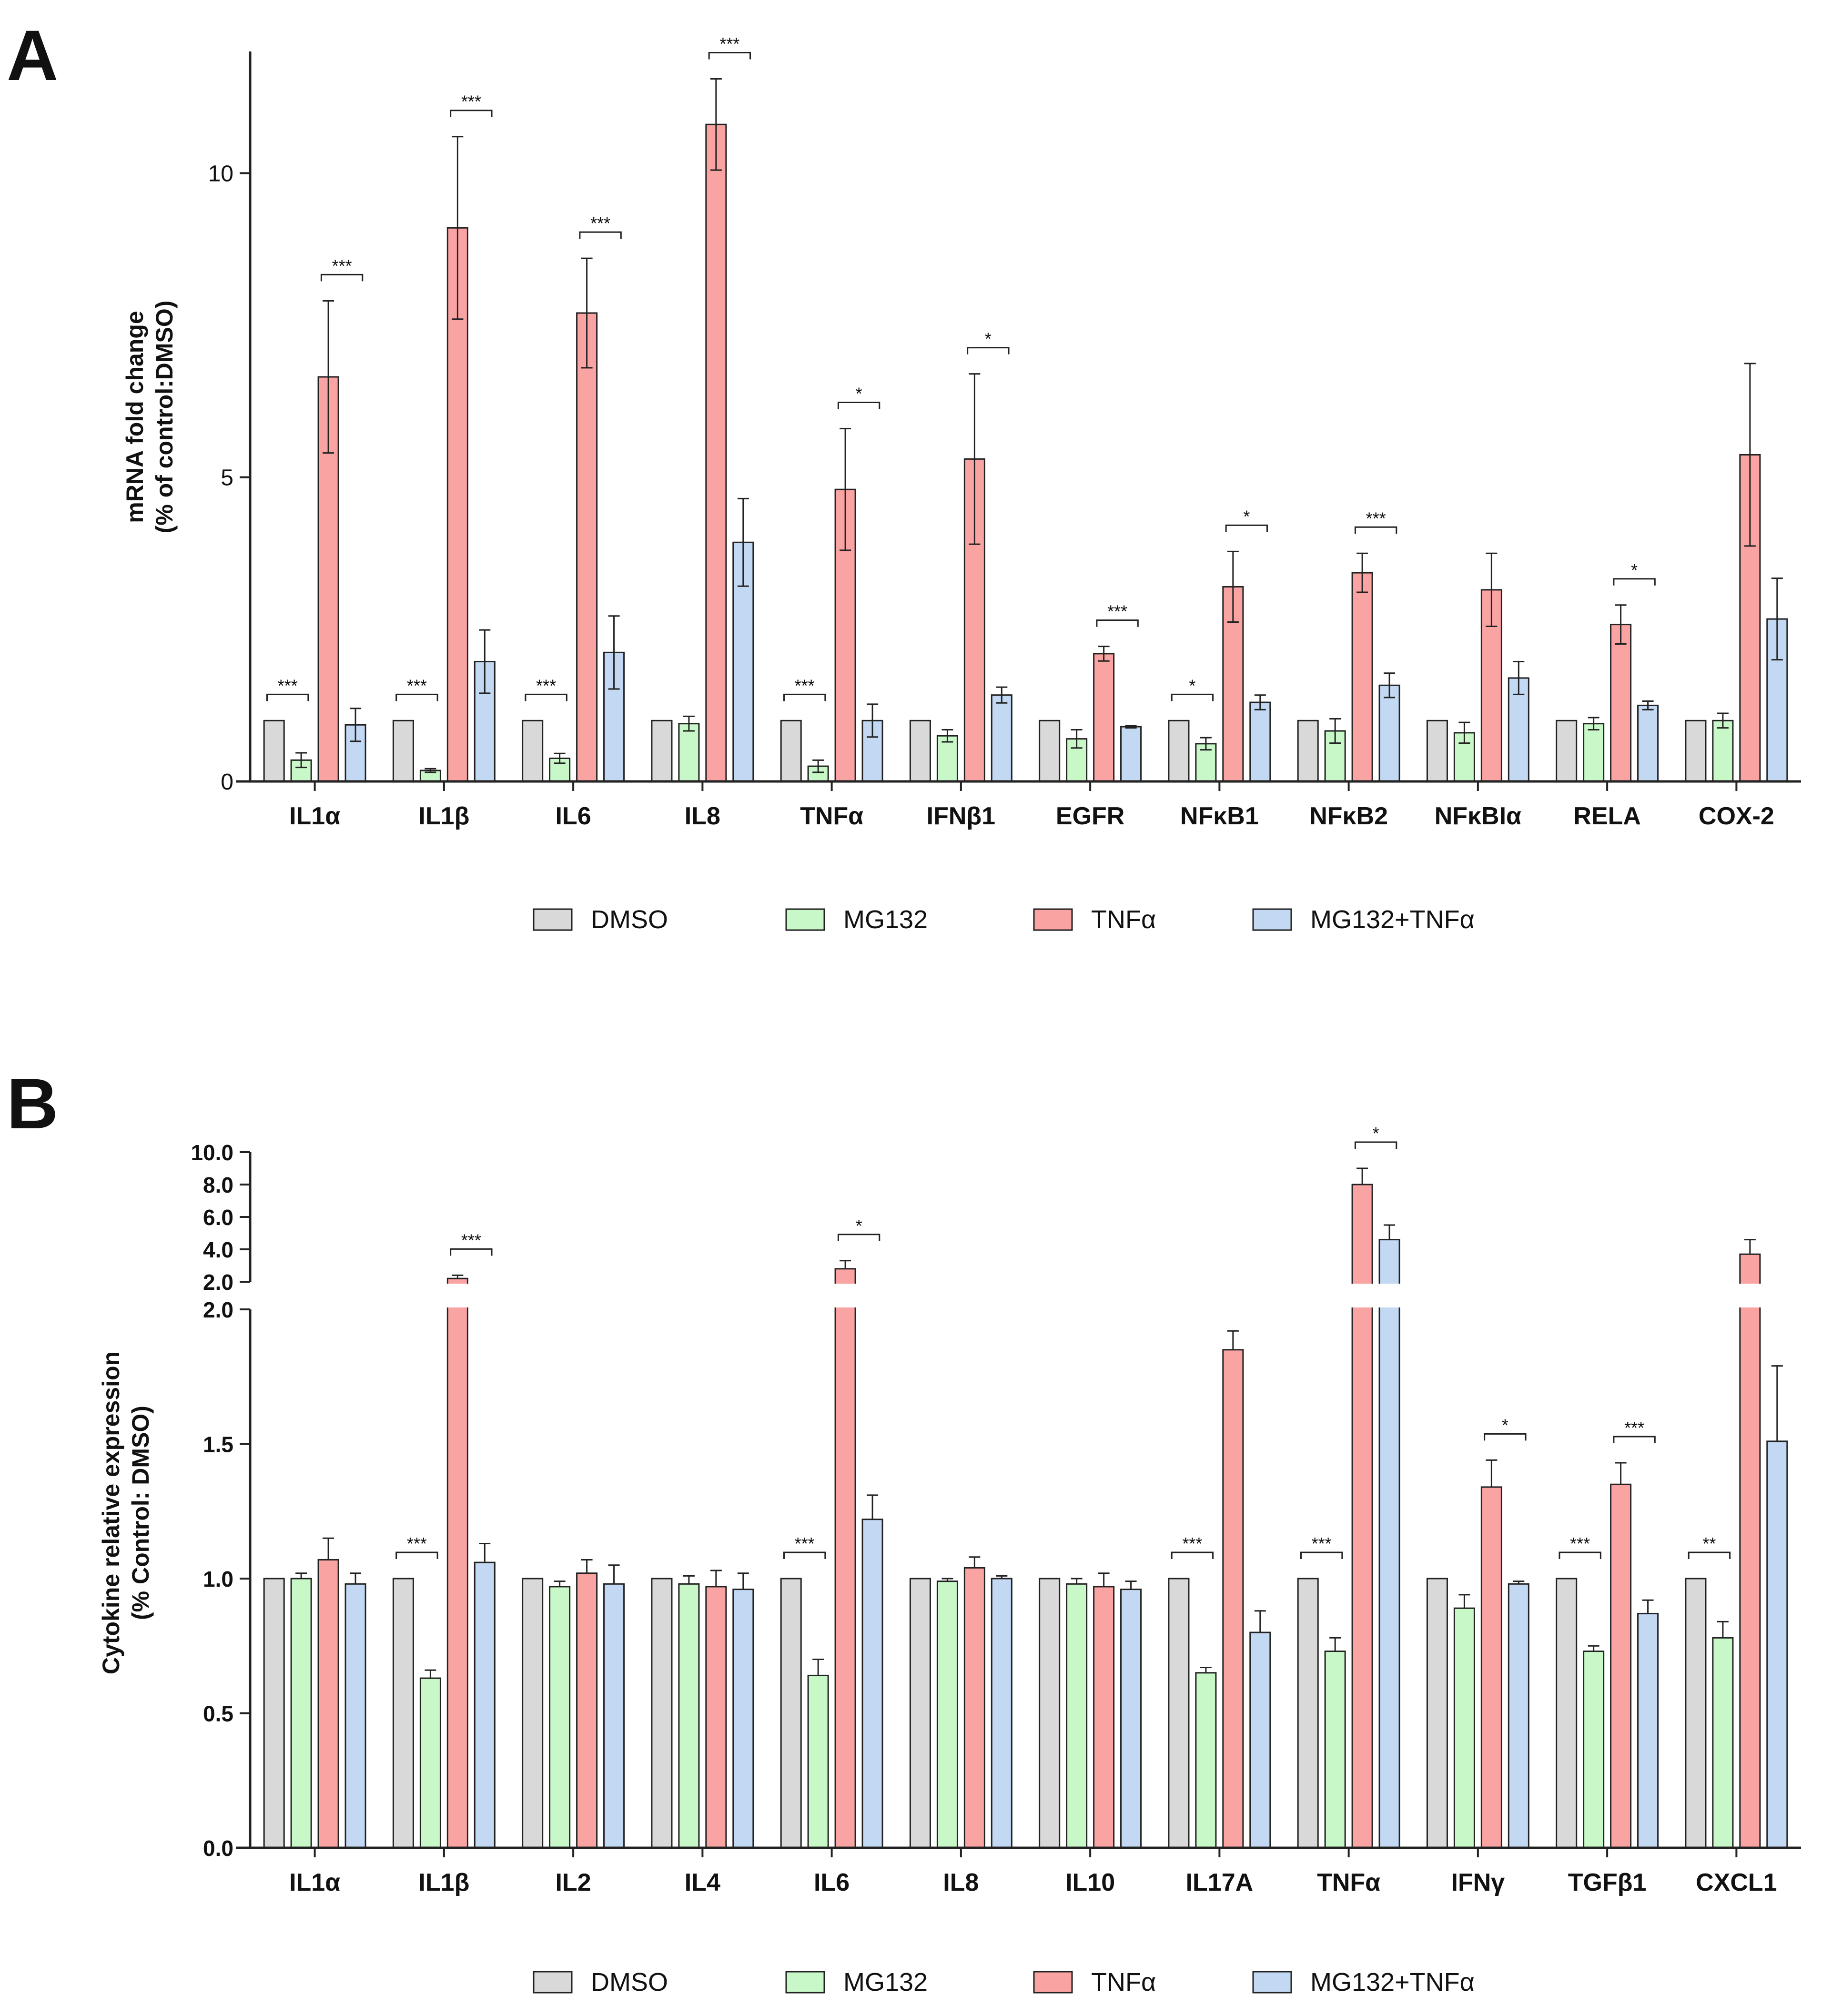 The image size is (1822, 2016). What do you see at coordinates (443, 816) in the screenshot?
I see `category-label: IL1β` at bounding box center [443, 816].